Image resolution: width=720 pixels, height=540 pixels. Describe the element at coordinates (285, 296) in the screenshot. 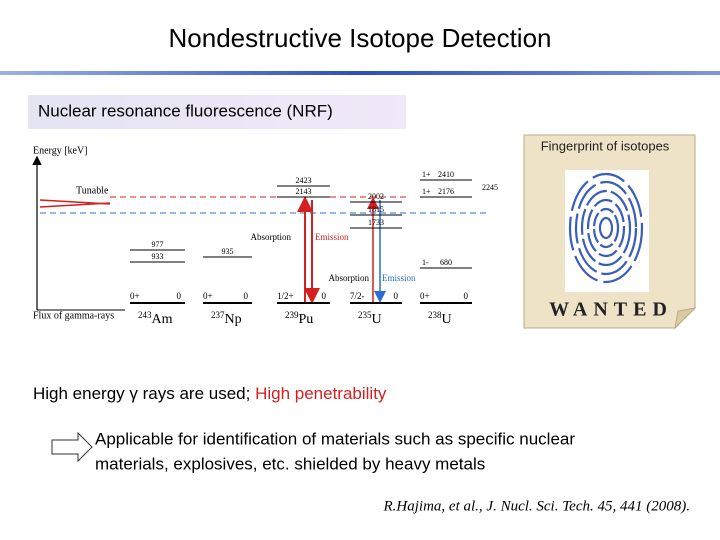

I see `ground-spin: 1/2+` at that location.